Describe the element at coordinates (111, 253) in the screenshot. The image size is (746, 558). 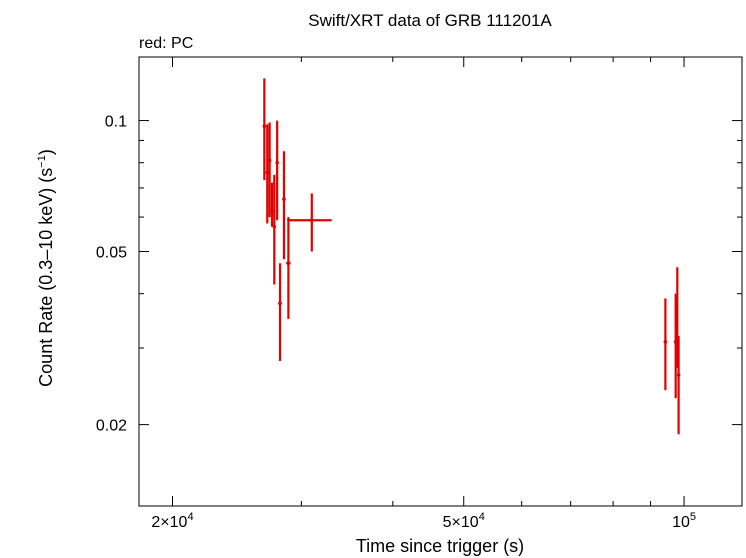
I see `y-tick-label: 0.05` at that location.